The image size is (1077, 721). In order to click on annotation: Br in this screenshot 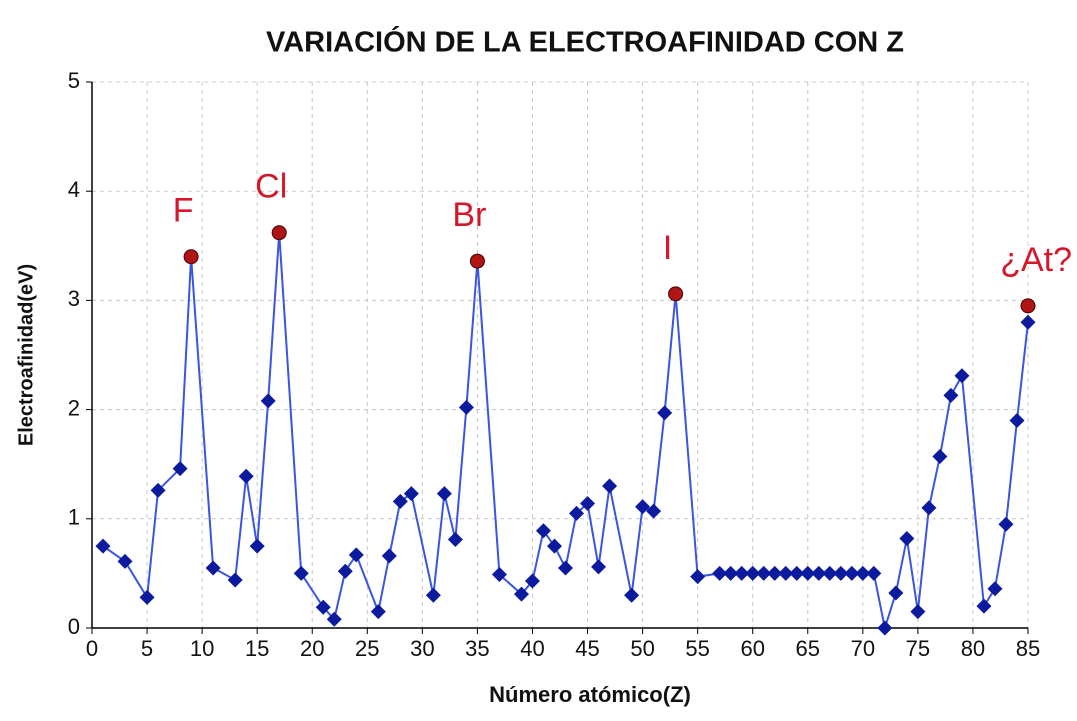, I will do `click(469, 215)`.